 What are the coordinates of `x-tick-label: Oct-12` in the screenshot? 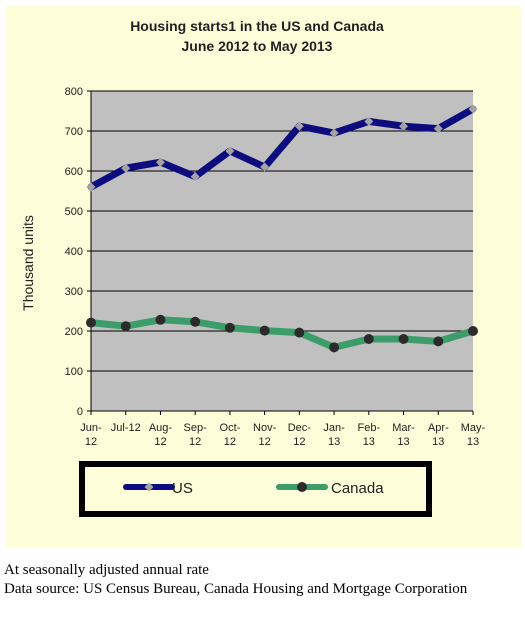 It's located at (230, 435).